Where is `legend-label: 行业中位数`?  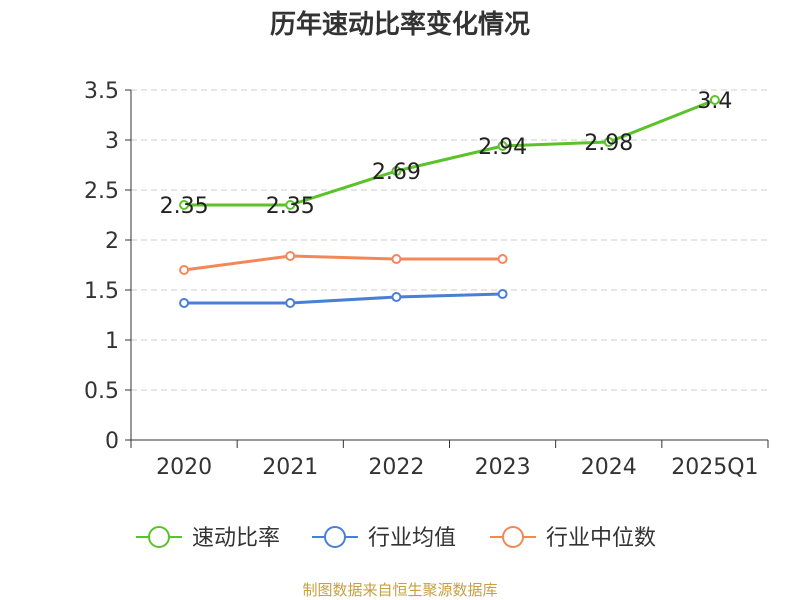 legend-label: 行业中位数 is located at coordinates (601, 538).